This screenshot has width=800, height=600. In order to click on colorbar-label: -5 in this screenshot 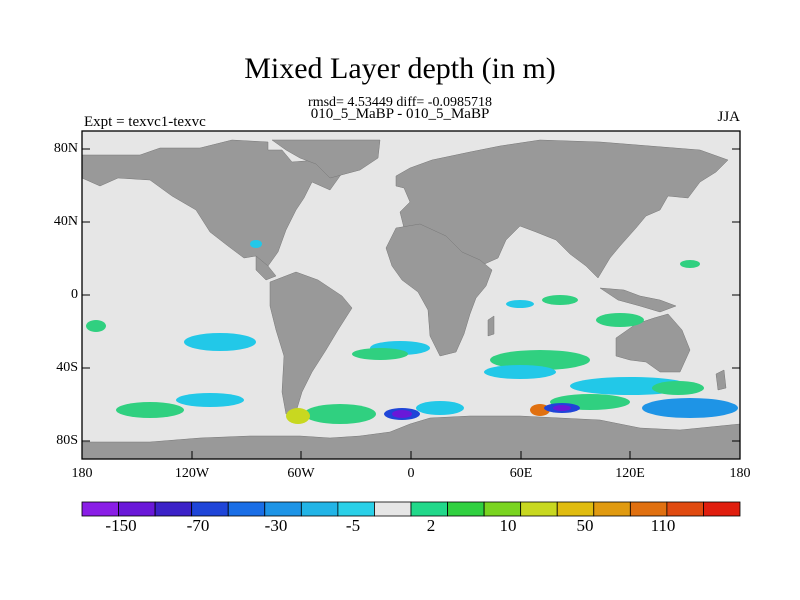, I will do `click(353, 525)`.